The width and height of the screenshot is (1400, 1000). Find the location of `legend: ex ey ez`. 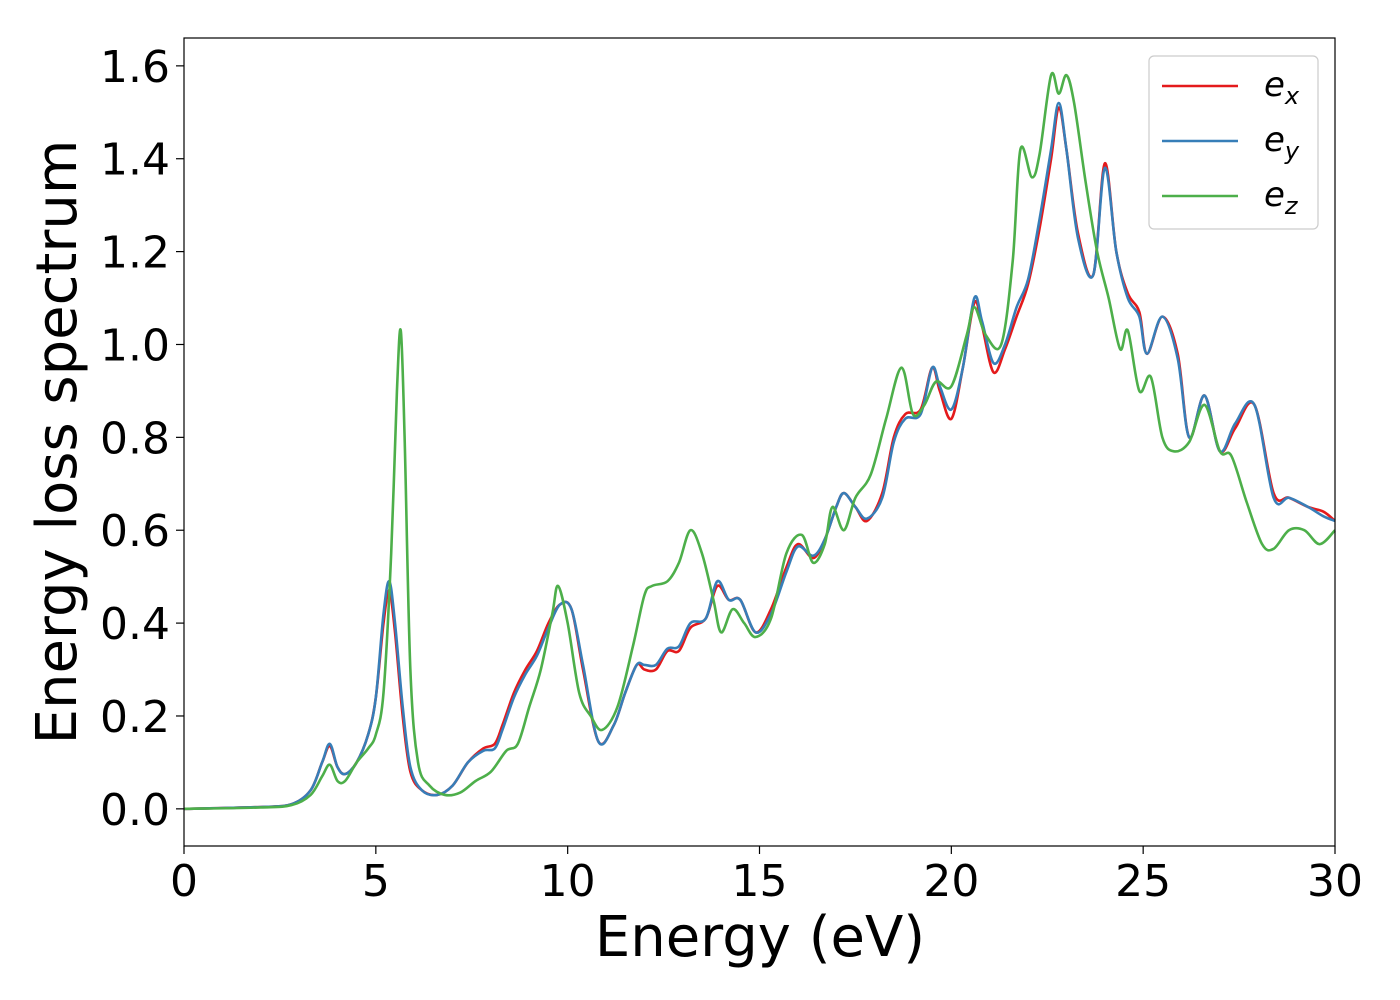

legend: ex ey ez is located at coordinates (1233, 142).